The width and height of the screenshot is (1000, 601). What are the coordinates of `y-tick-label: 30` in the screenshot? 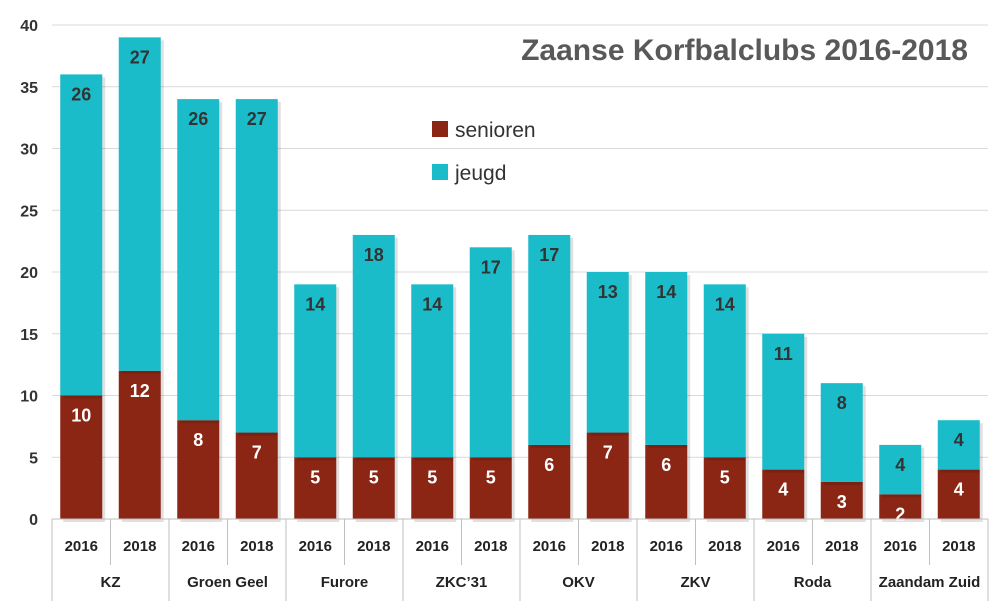 It's located at (29, 150).